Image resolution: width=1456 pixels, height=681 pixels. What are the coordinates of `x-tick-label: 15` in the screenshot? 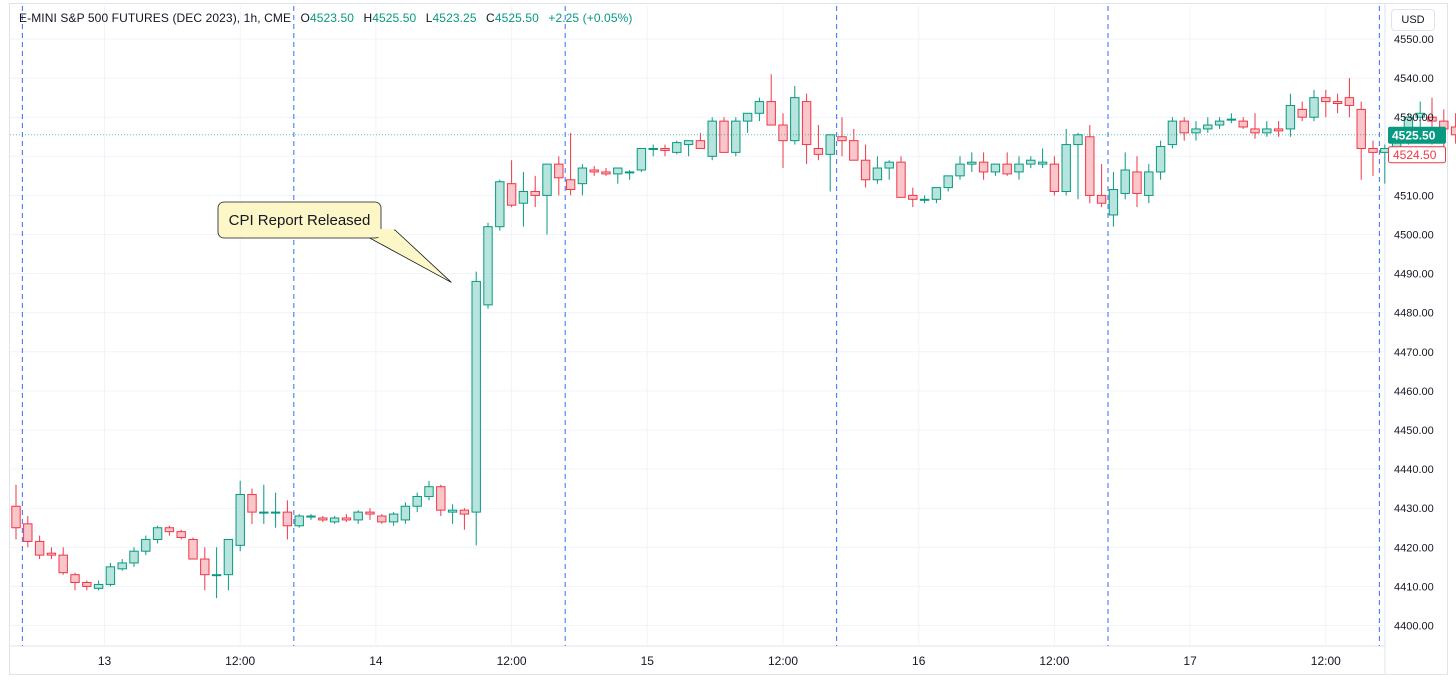 It's located at (648, 661).